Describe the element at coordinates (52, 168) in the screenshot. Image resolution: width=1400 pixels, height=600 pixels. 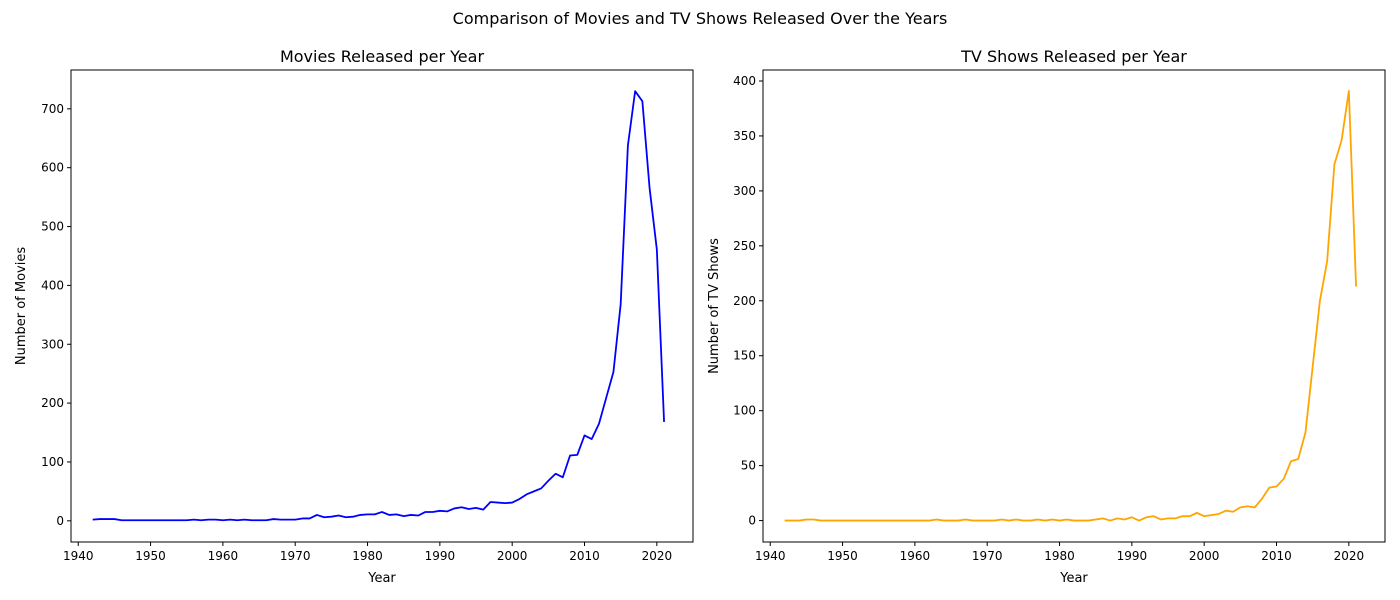
I see `y-tick-label: 600` at that location.